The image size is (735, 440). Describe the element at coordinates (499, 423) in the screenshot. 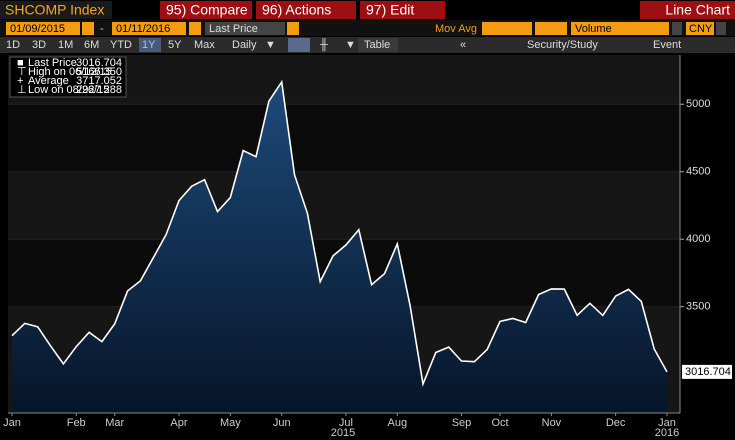

I see `x-tick-label: Oct` at that location.